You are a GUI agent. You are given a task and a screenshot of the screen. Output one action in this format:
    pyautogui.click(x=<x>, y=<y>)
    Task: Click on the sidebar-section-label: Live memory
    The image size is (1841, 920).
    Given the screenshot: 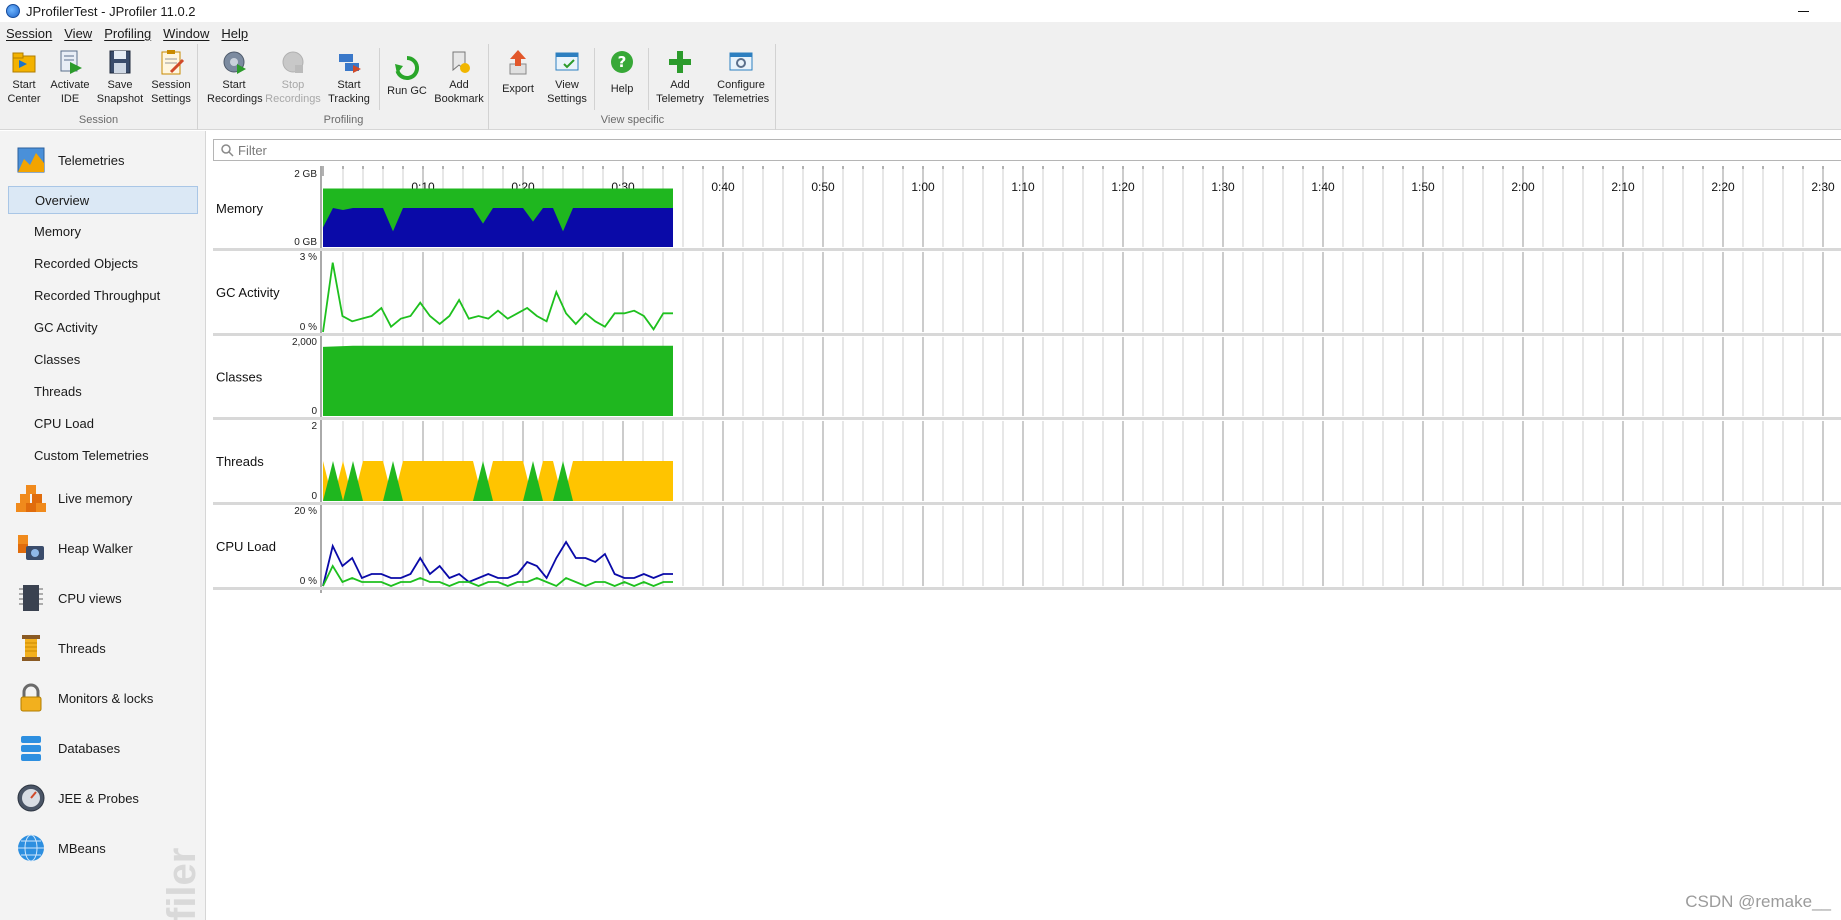 What is the action you would take?
    pyautogui.click(x=95, y=498)
    